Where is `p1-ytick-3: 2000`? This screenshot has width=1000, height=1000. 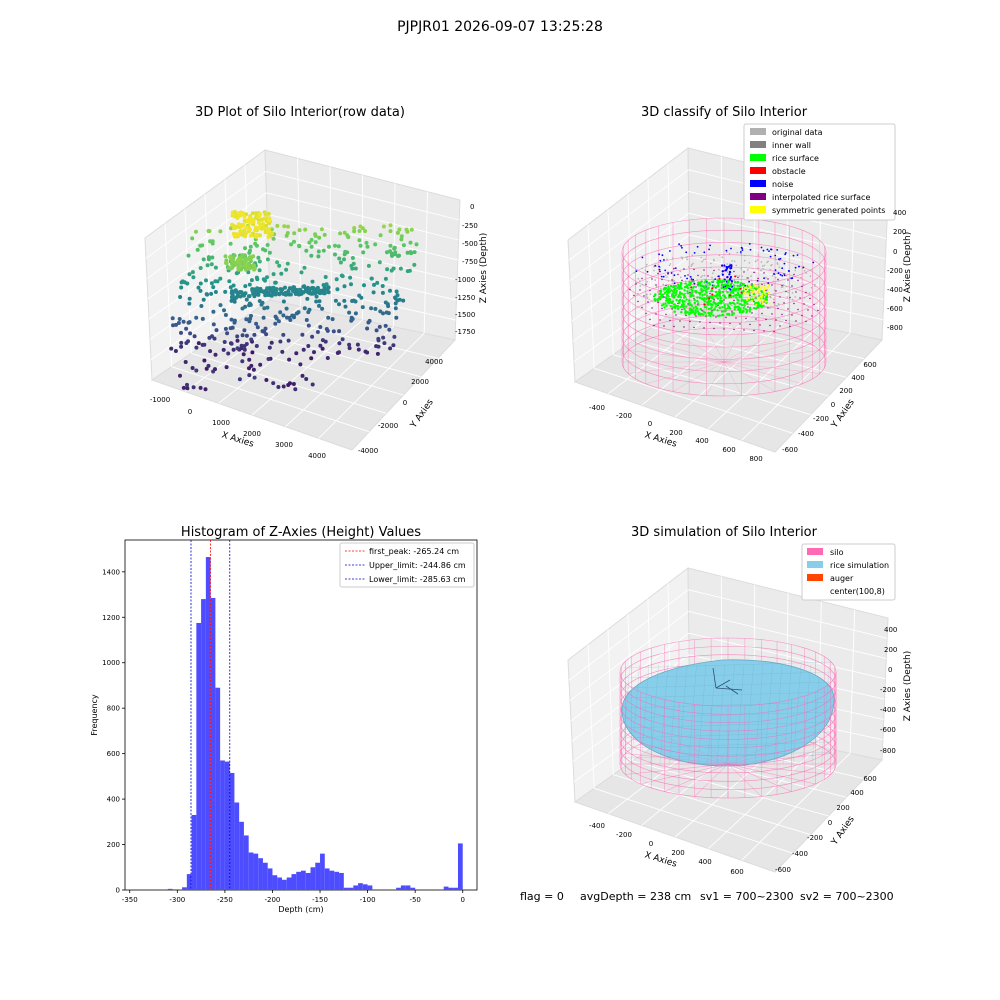
p1-ytick-3: 2000 is located at coordinates (420, 382).